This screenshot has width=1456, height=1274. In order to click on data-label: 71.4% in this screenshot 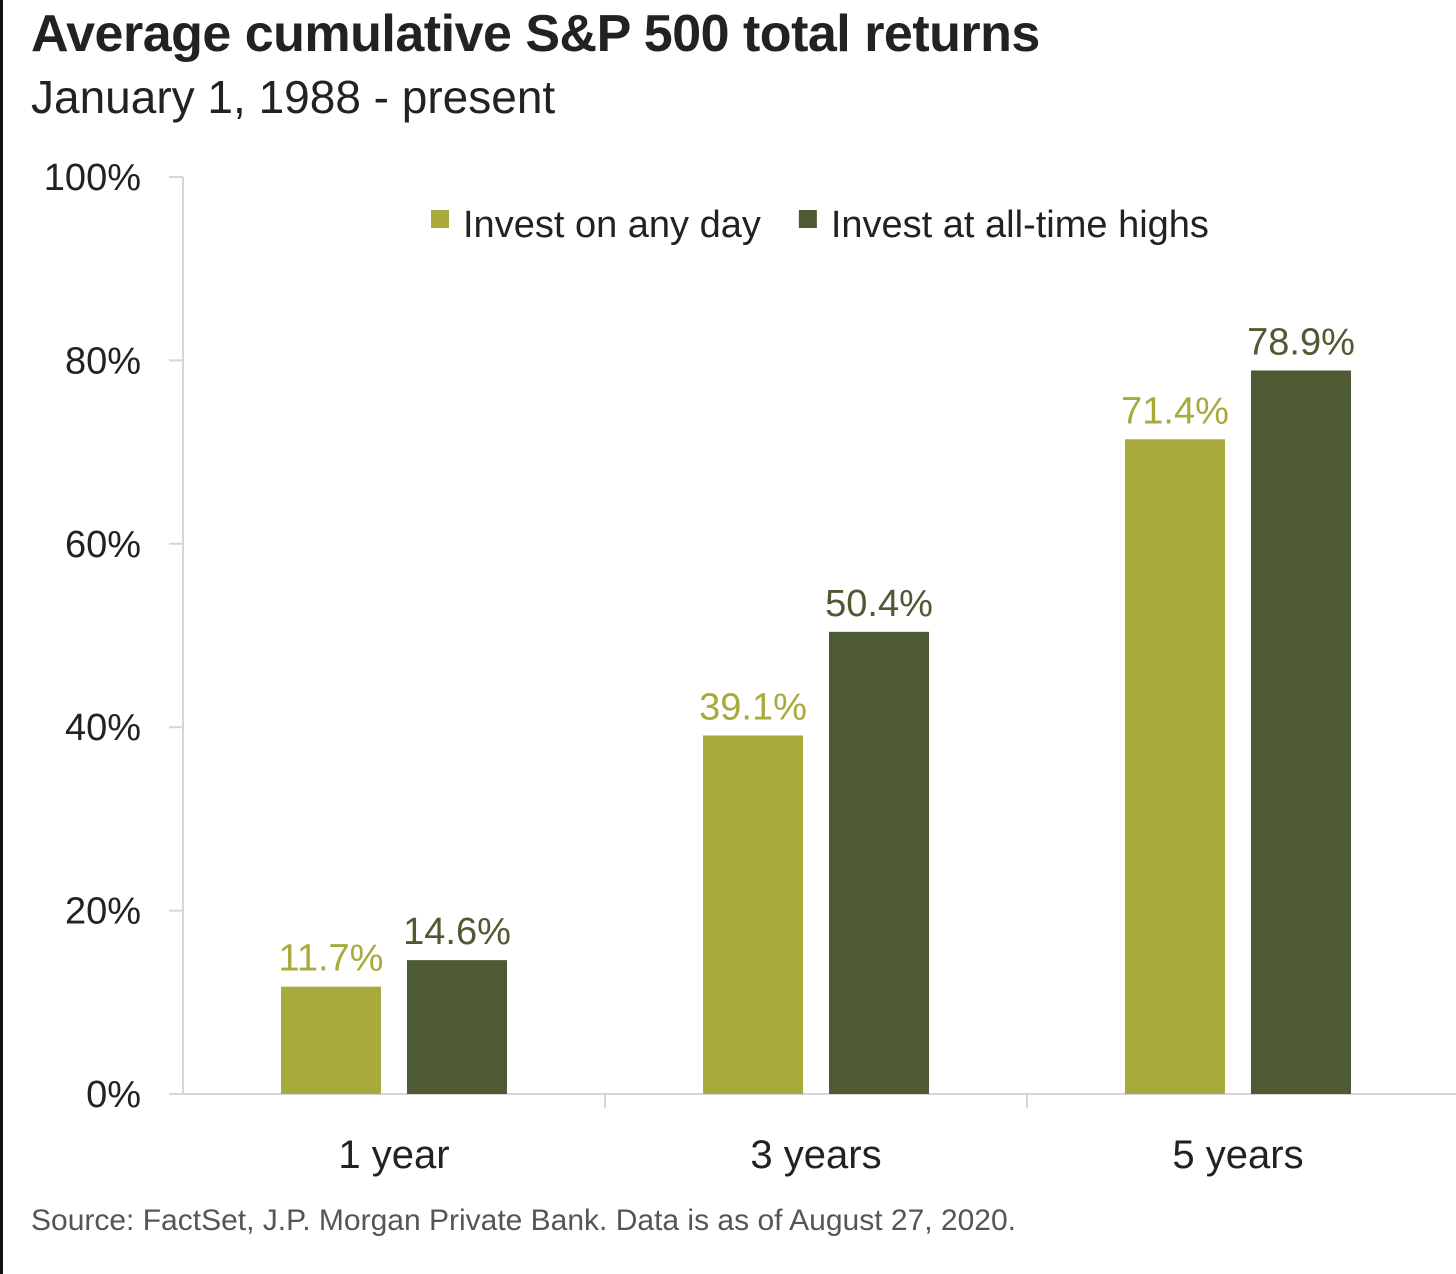, I will do `click(1175, 411)`.